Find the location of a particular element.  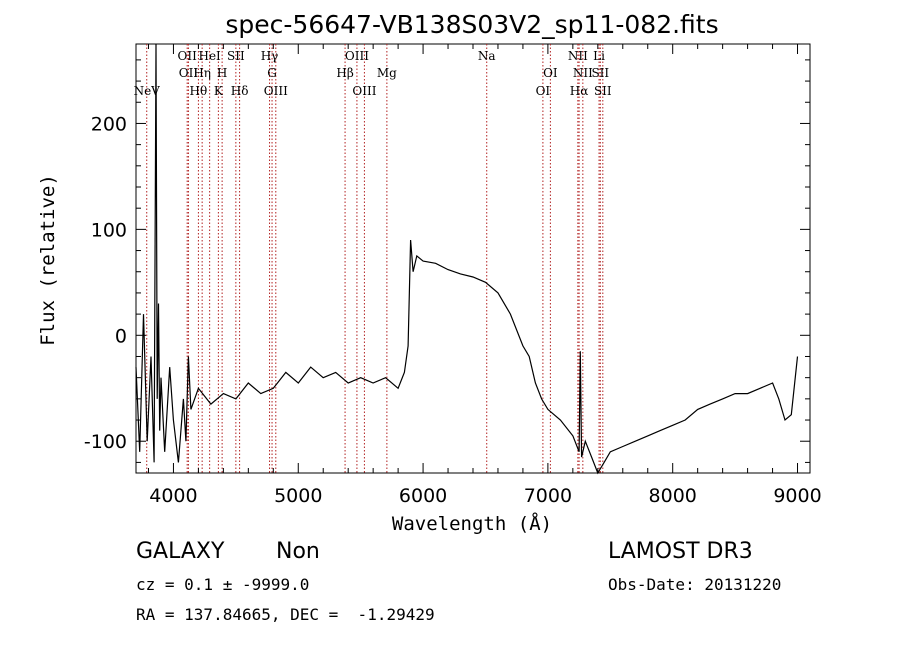

y-axis-label: Flux (relative) is located at coordinates (48, 260).